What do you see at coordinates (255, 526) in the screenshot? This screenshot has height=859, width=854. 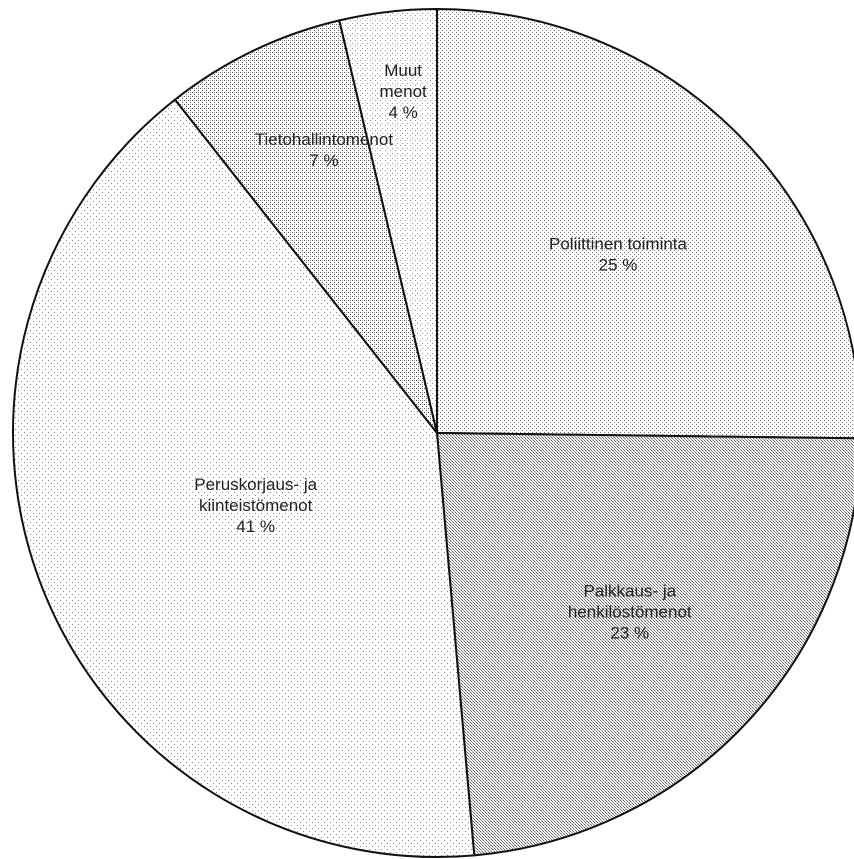 I see `slice-value-label: 41 %` at bounding box center [255, 526].